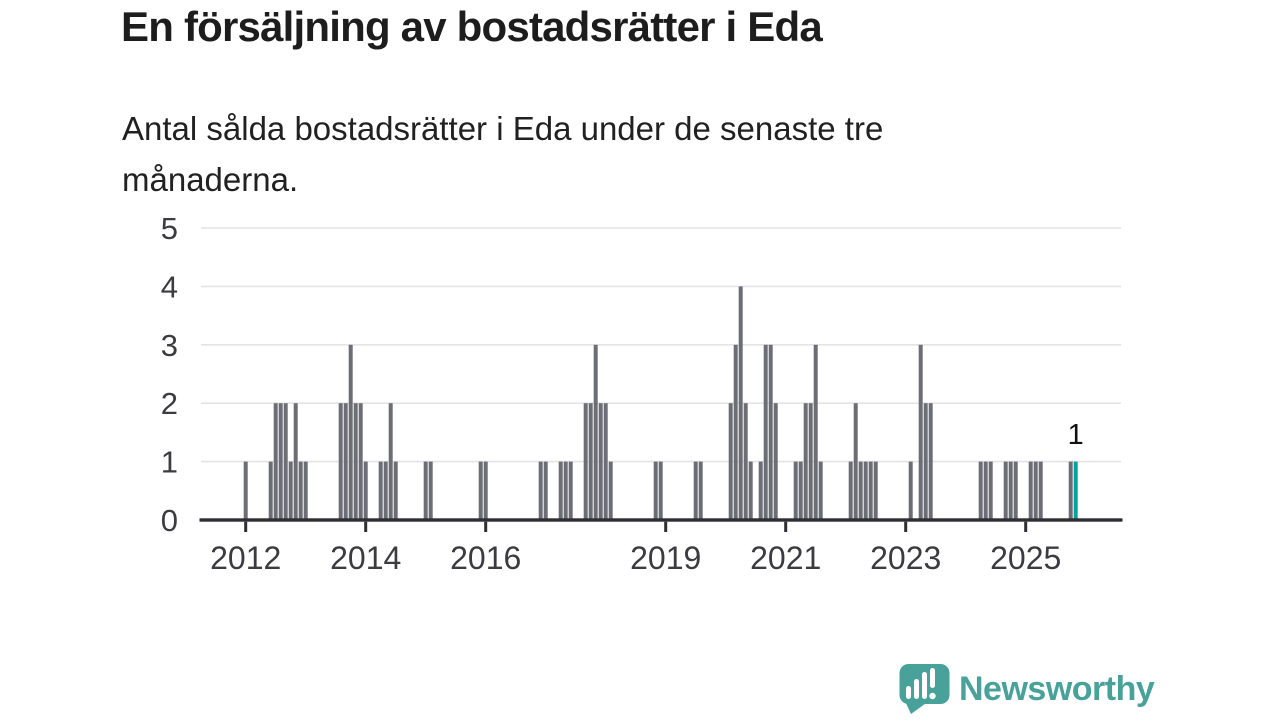 This screenshot has height=720, width=1280. I want to click on logo-exclamation-bar, so click(932, 678).